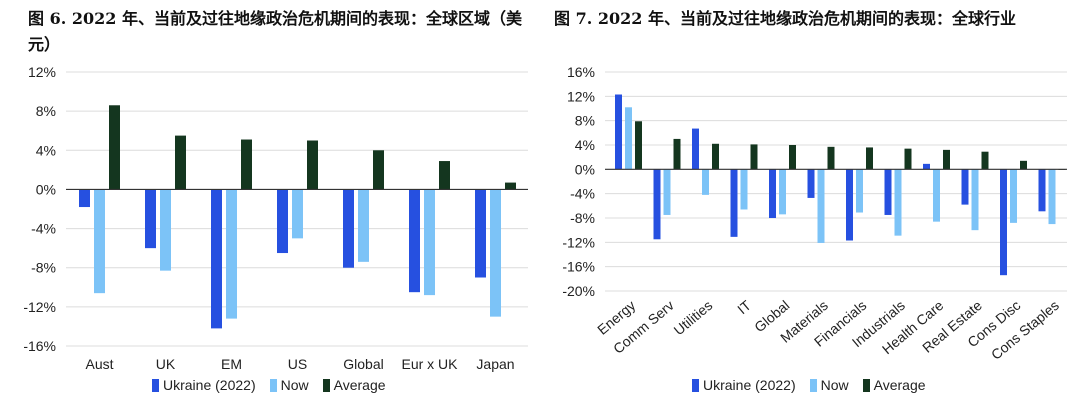  I want to click on x-tick-label: Global, so click(363, 364).